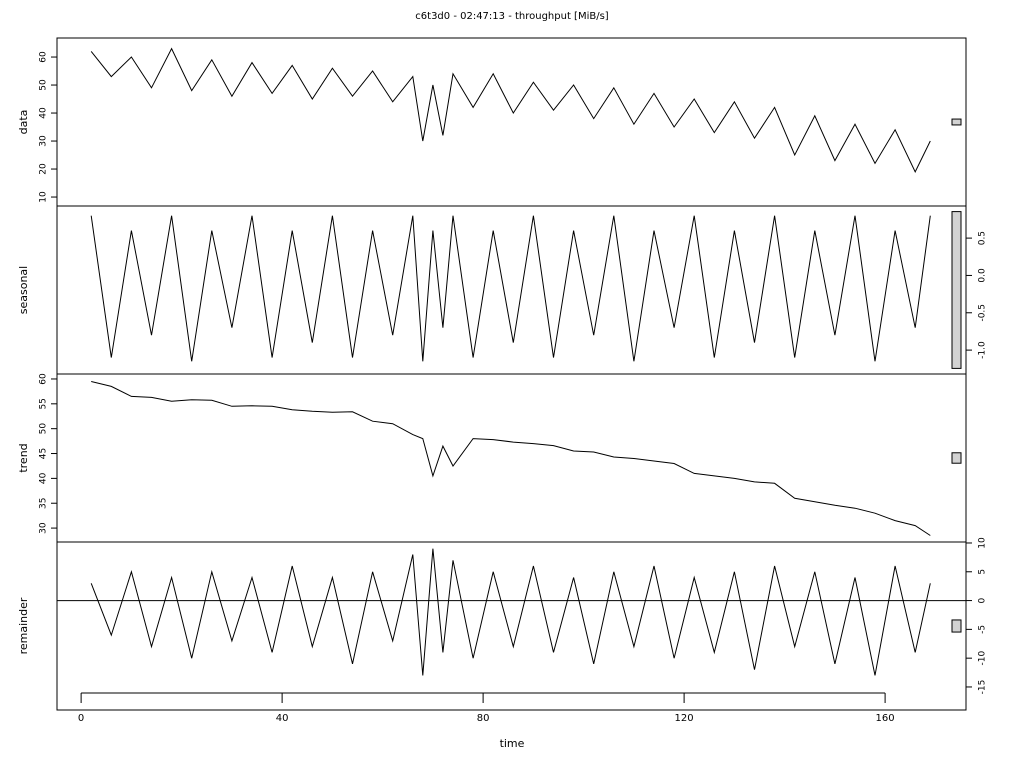  Describe the element at coordinates (983, 313) in the screenshot. I see `y-tick-label: -0.5` at that location.